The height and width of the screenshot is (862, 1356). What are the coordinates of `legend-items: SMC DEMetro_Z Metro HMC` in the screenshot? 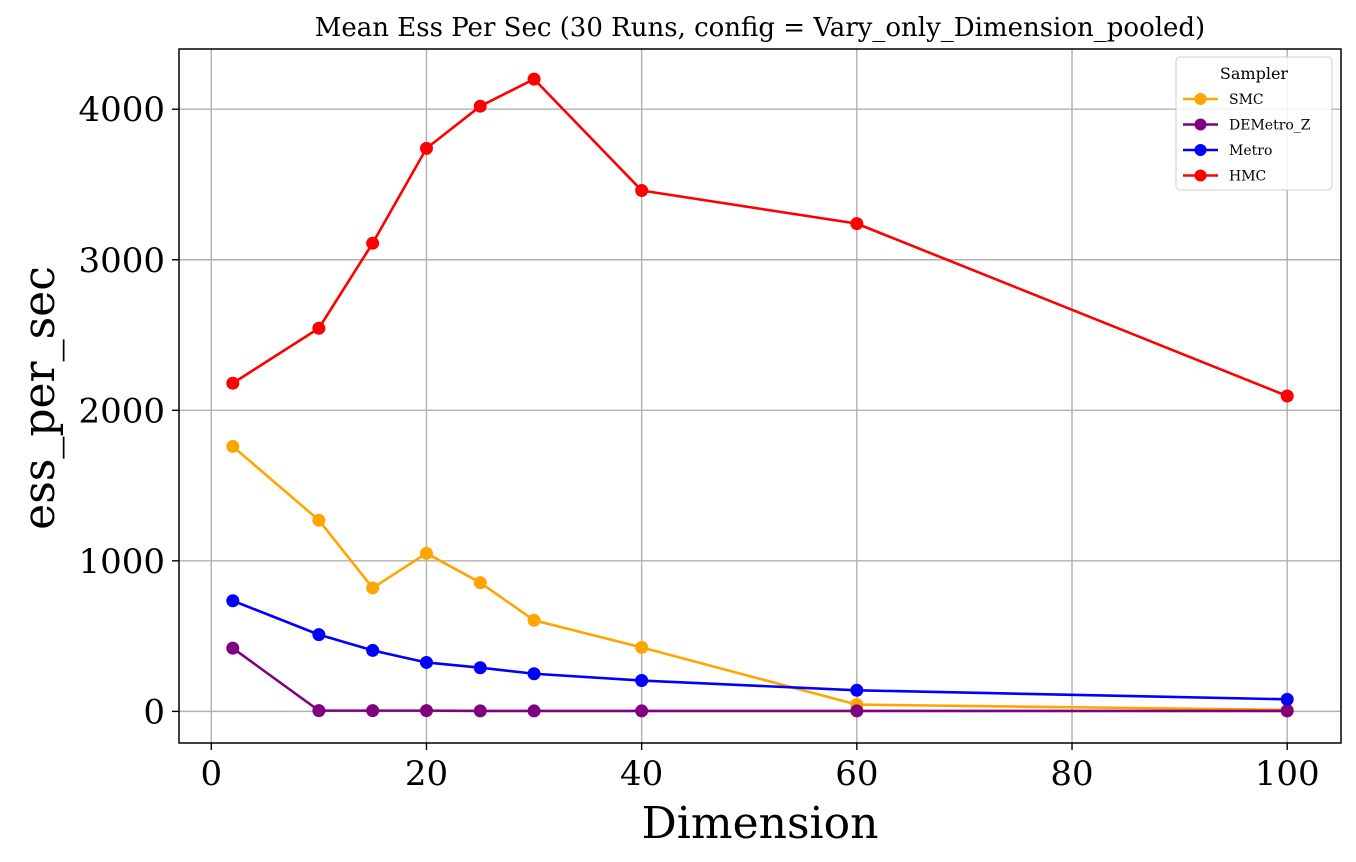 It's located at (1247, 138).